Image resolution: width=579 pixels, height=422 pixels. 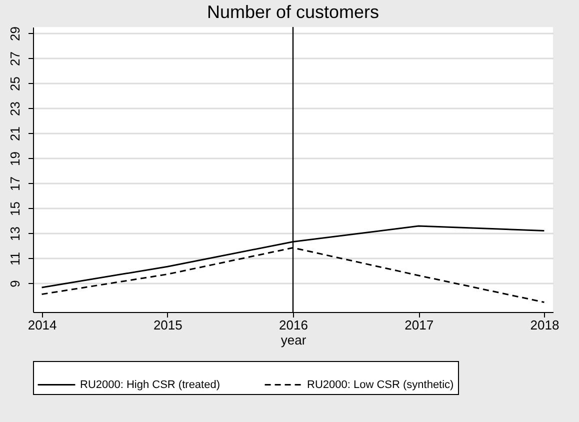 What do you see at coordinates (15, 109) in the screenshot?
I see `y-tick-label: 23` at bounding box center [15, 109].